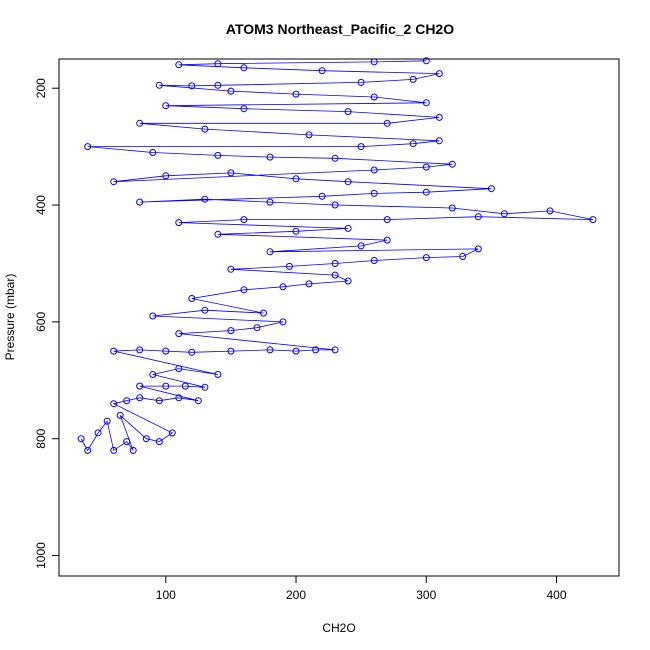 This screenshot has height=650, width=650. I want to click on x-tick-label: 100, so click(166, 595).